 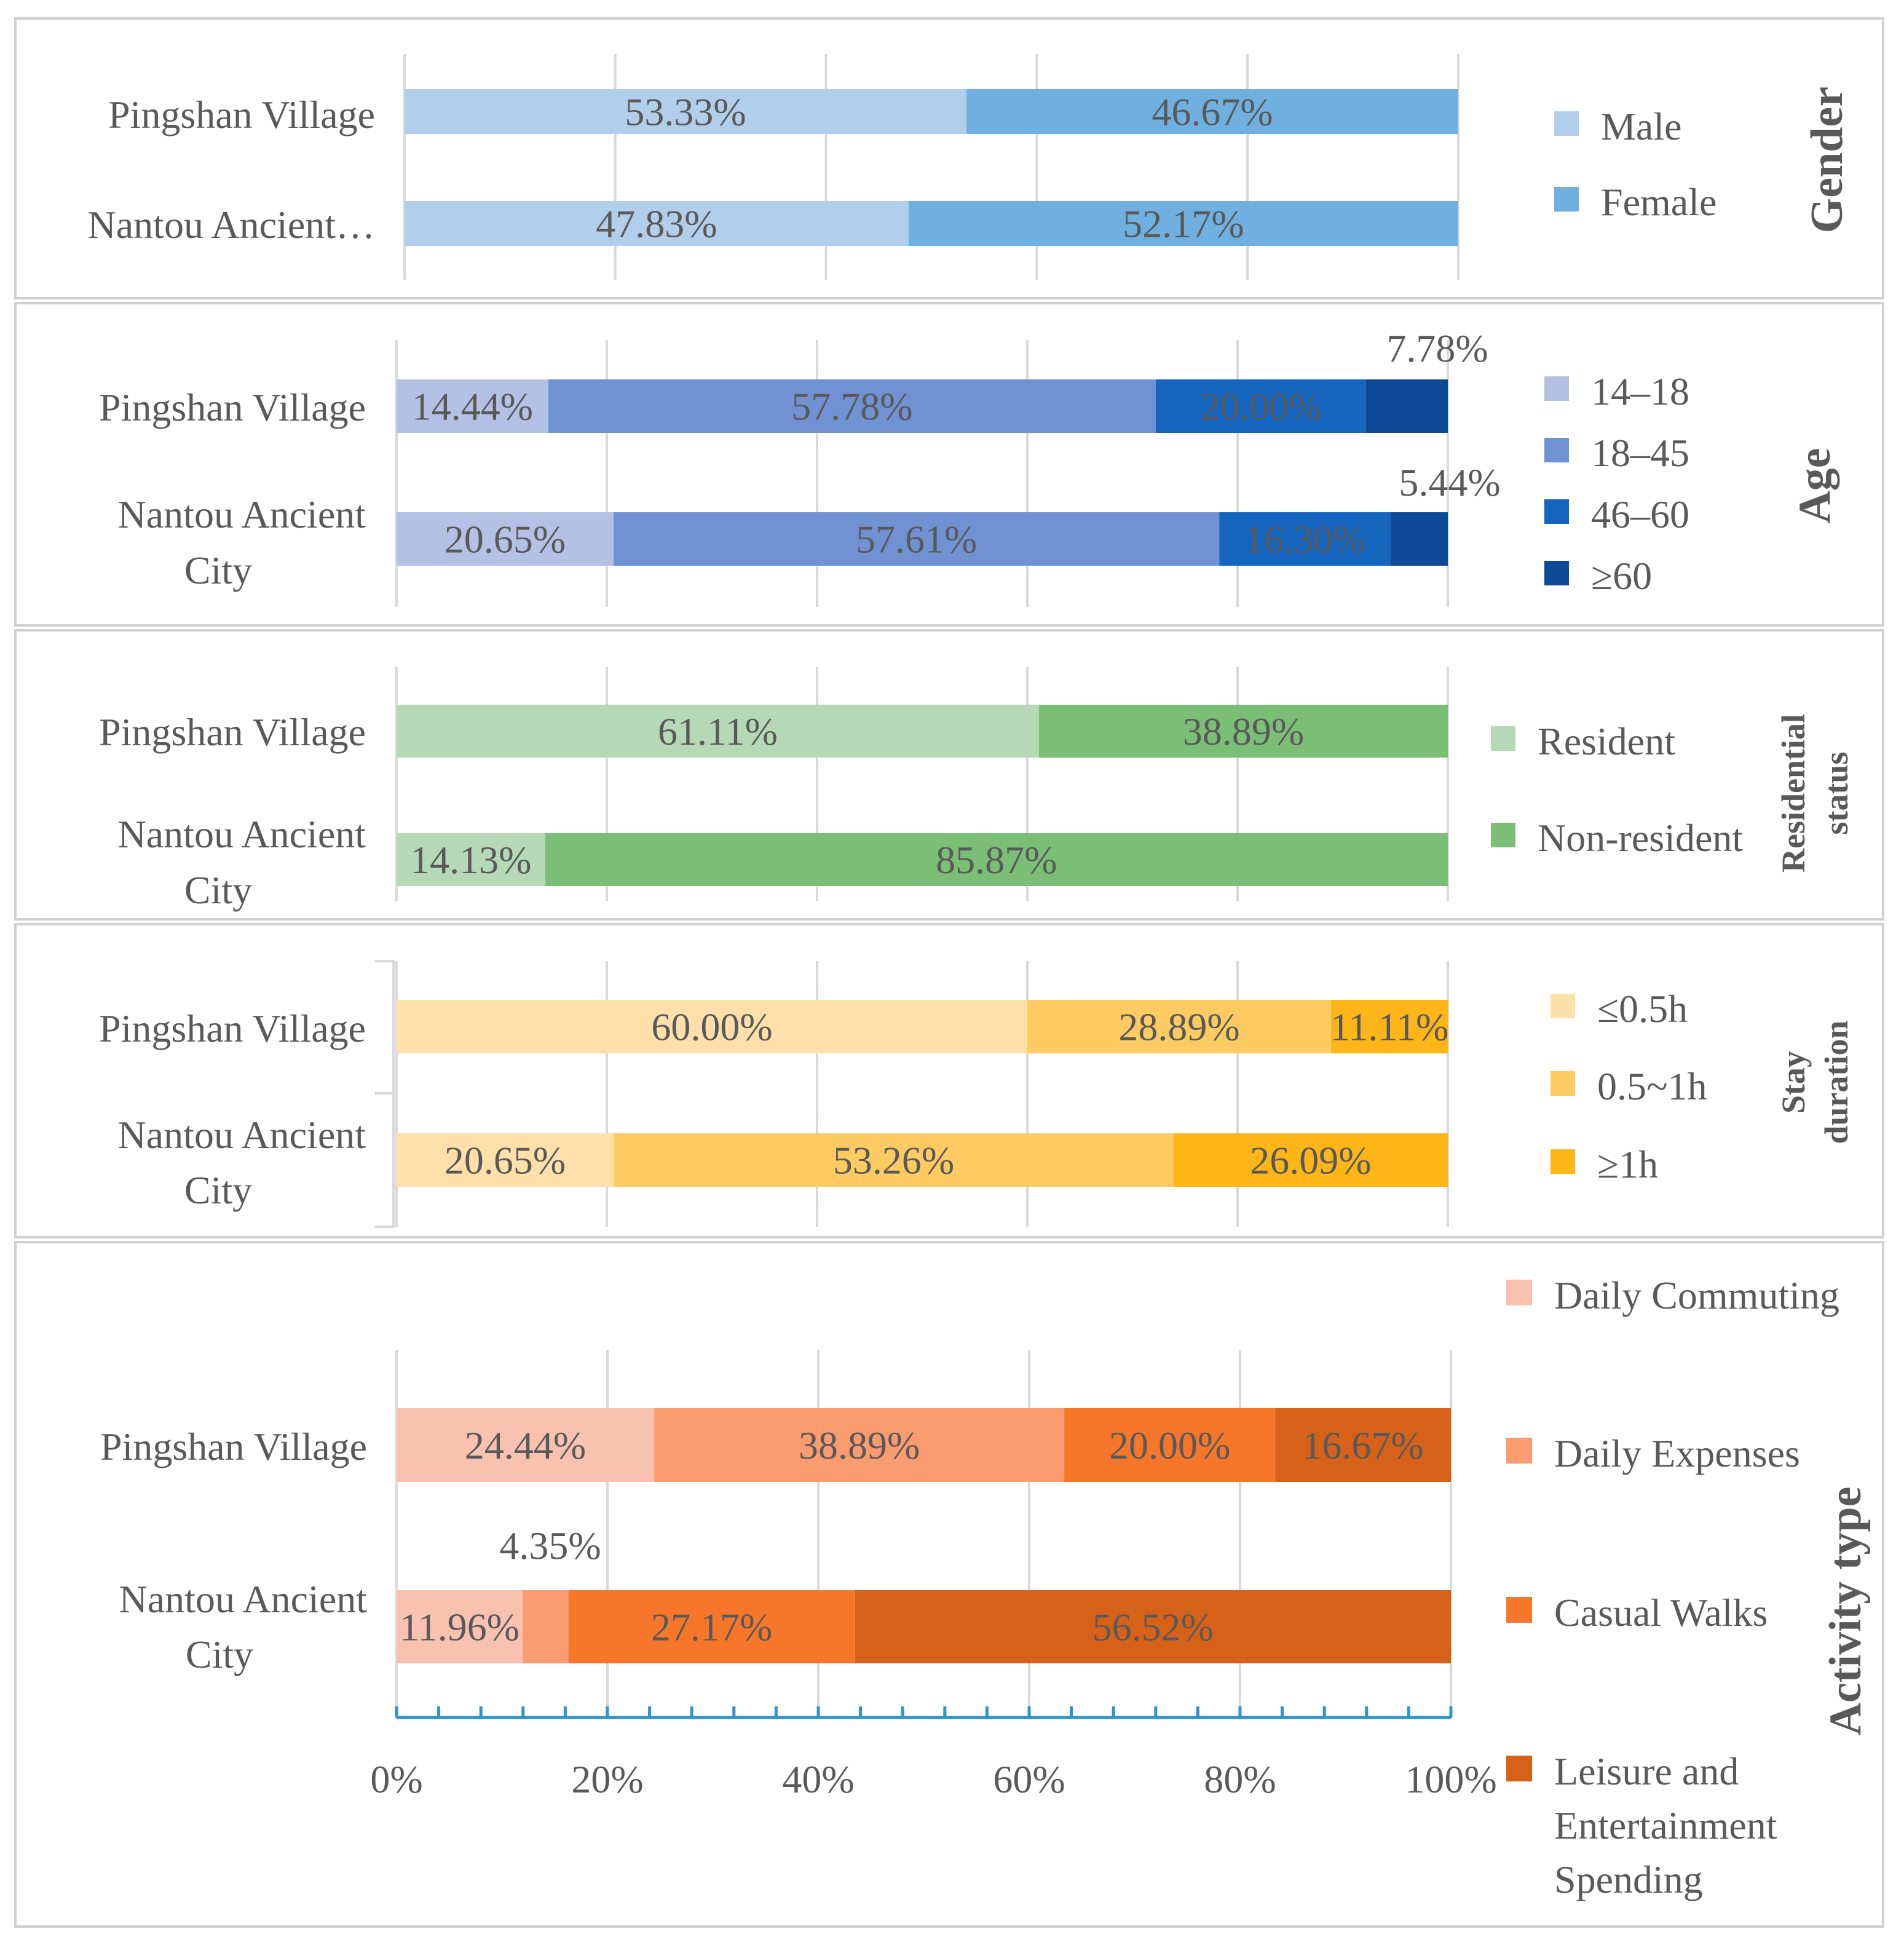 I want to click on legend-label: Daily Expenses, so click(x=1677, y=1453).